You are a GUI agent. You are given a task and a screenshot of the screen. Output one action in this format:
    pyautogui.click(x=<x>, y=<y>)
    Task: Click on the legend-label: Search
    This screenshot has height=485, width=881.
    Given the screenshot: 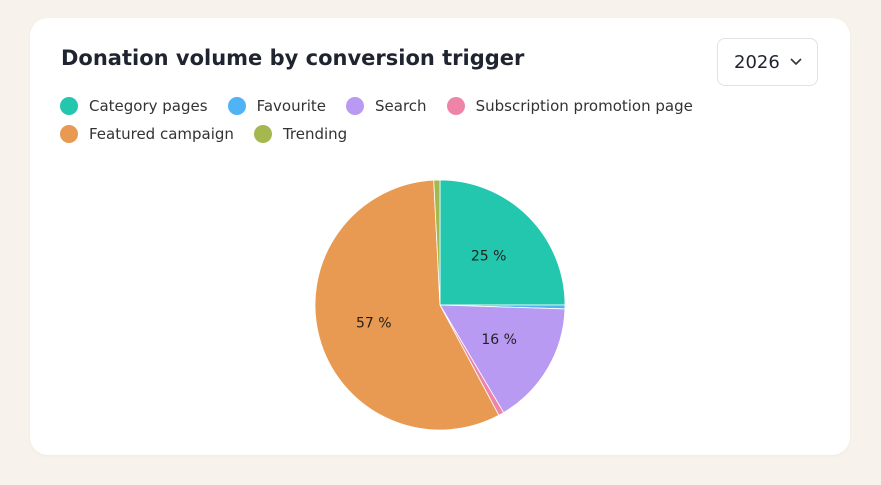 What is the action you would take?
    pyautogui.click(x=401, y=106)
    